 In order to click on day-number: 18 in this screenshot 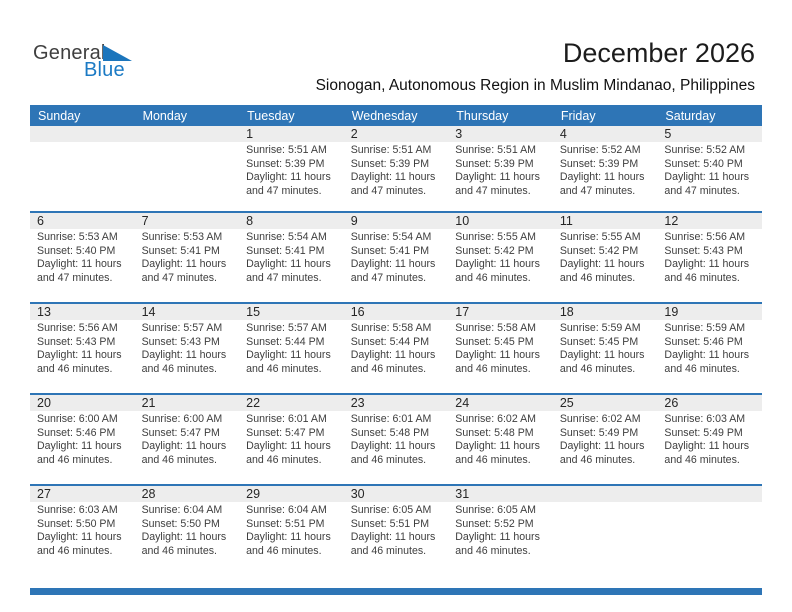, I will do `click(566, 312)`.